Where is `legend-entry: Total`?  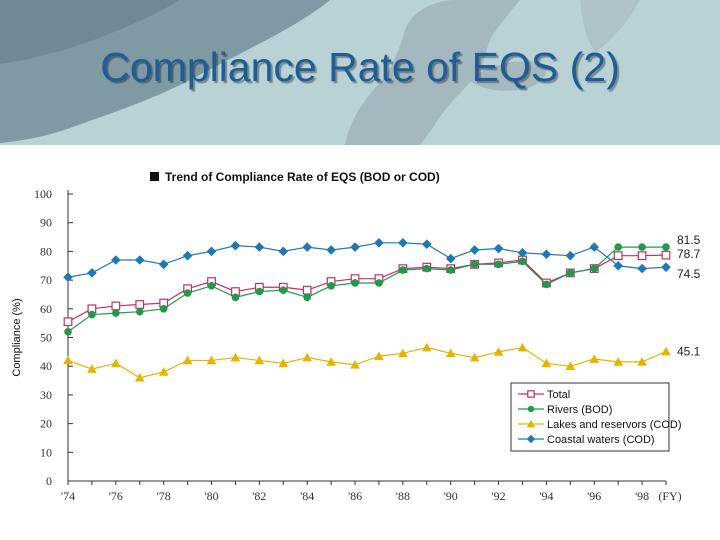 legend-entry: Total is located at coordinates (558, 395).